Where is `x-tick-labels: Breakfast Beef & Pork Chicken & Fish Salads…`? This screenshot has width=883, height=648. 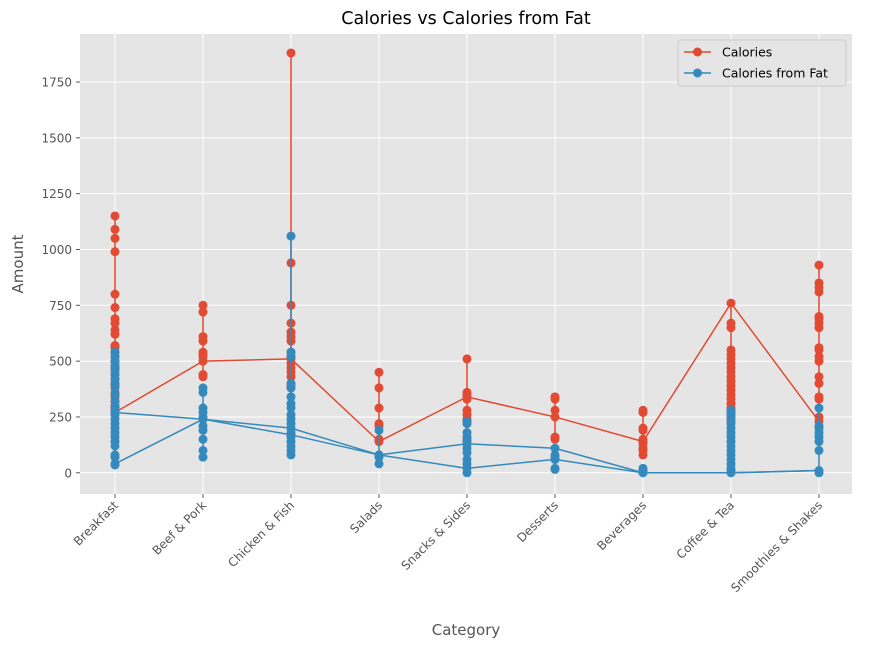
x-tick-labels: Breakfast Beef & Pork Chicken & Fish Salads… is located at coordinates (448, 544).